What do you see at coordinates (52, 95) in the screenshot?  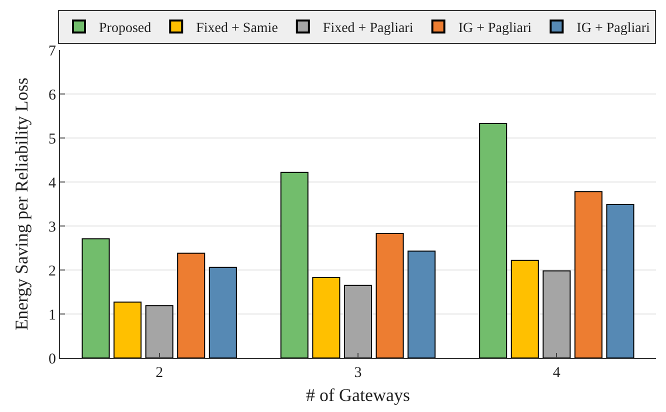 I see `y-tick-label: 6` at bounding box center [52, 95].